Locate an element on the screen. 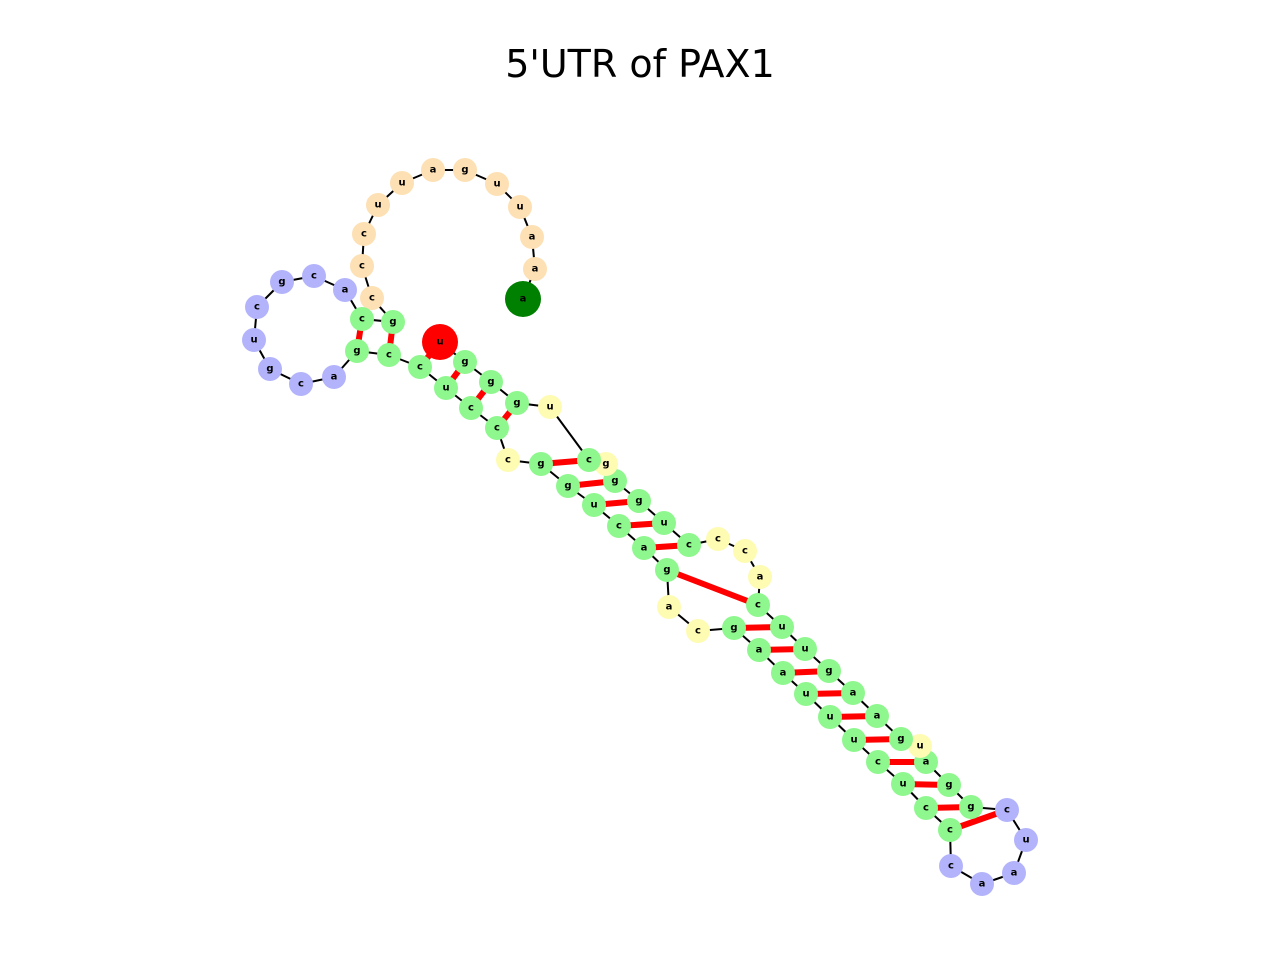 The height and width of the screenshot is (960, 1280). diagram-title: 5'UTR of PAX1 is located at coordinates (640, 64).